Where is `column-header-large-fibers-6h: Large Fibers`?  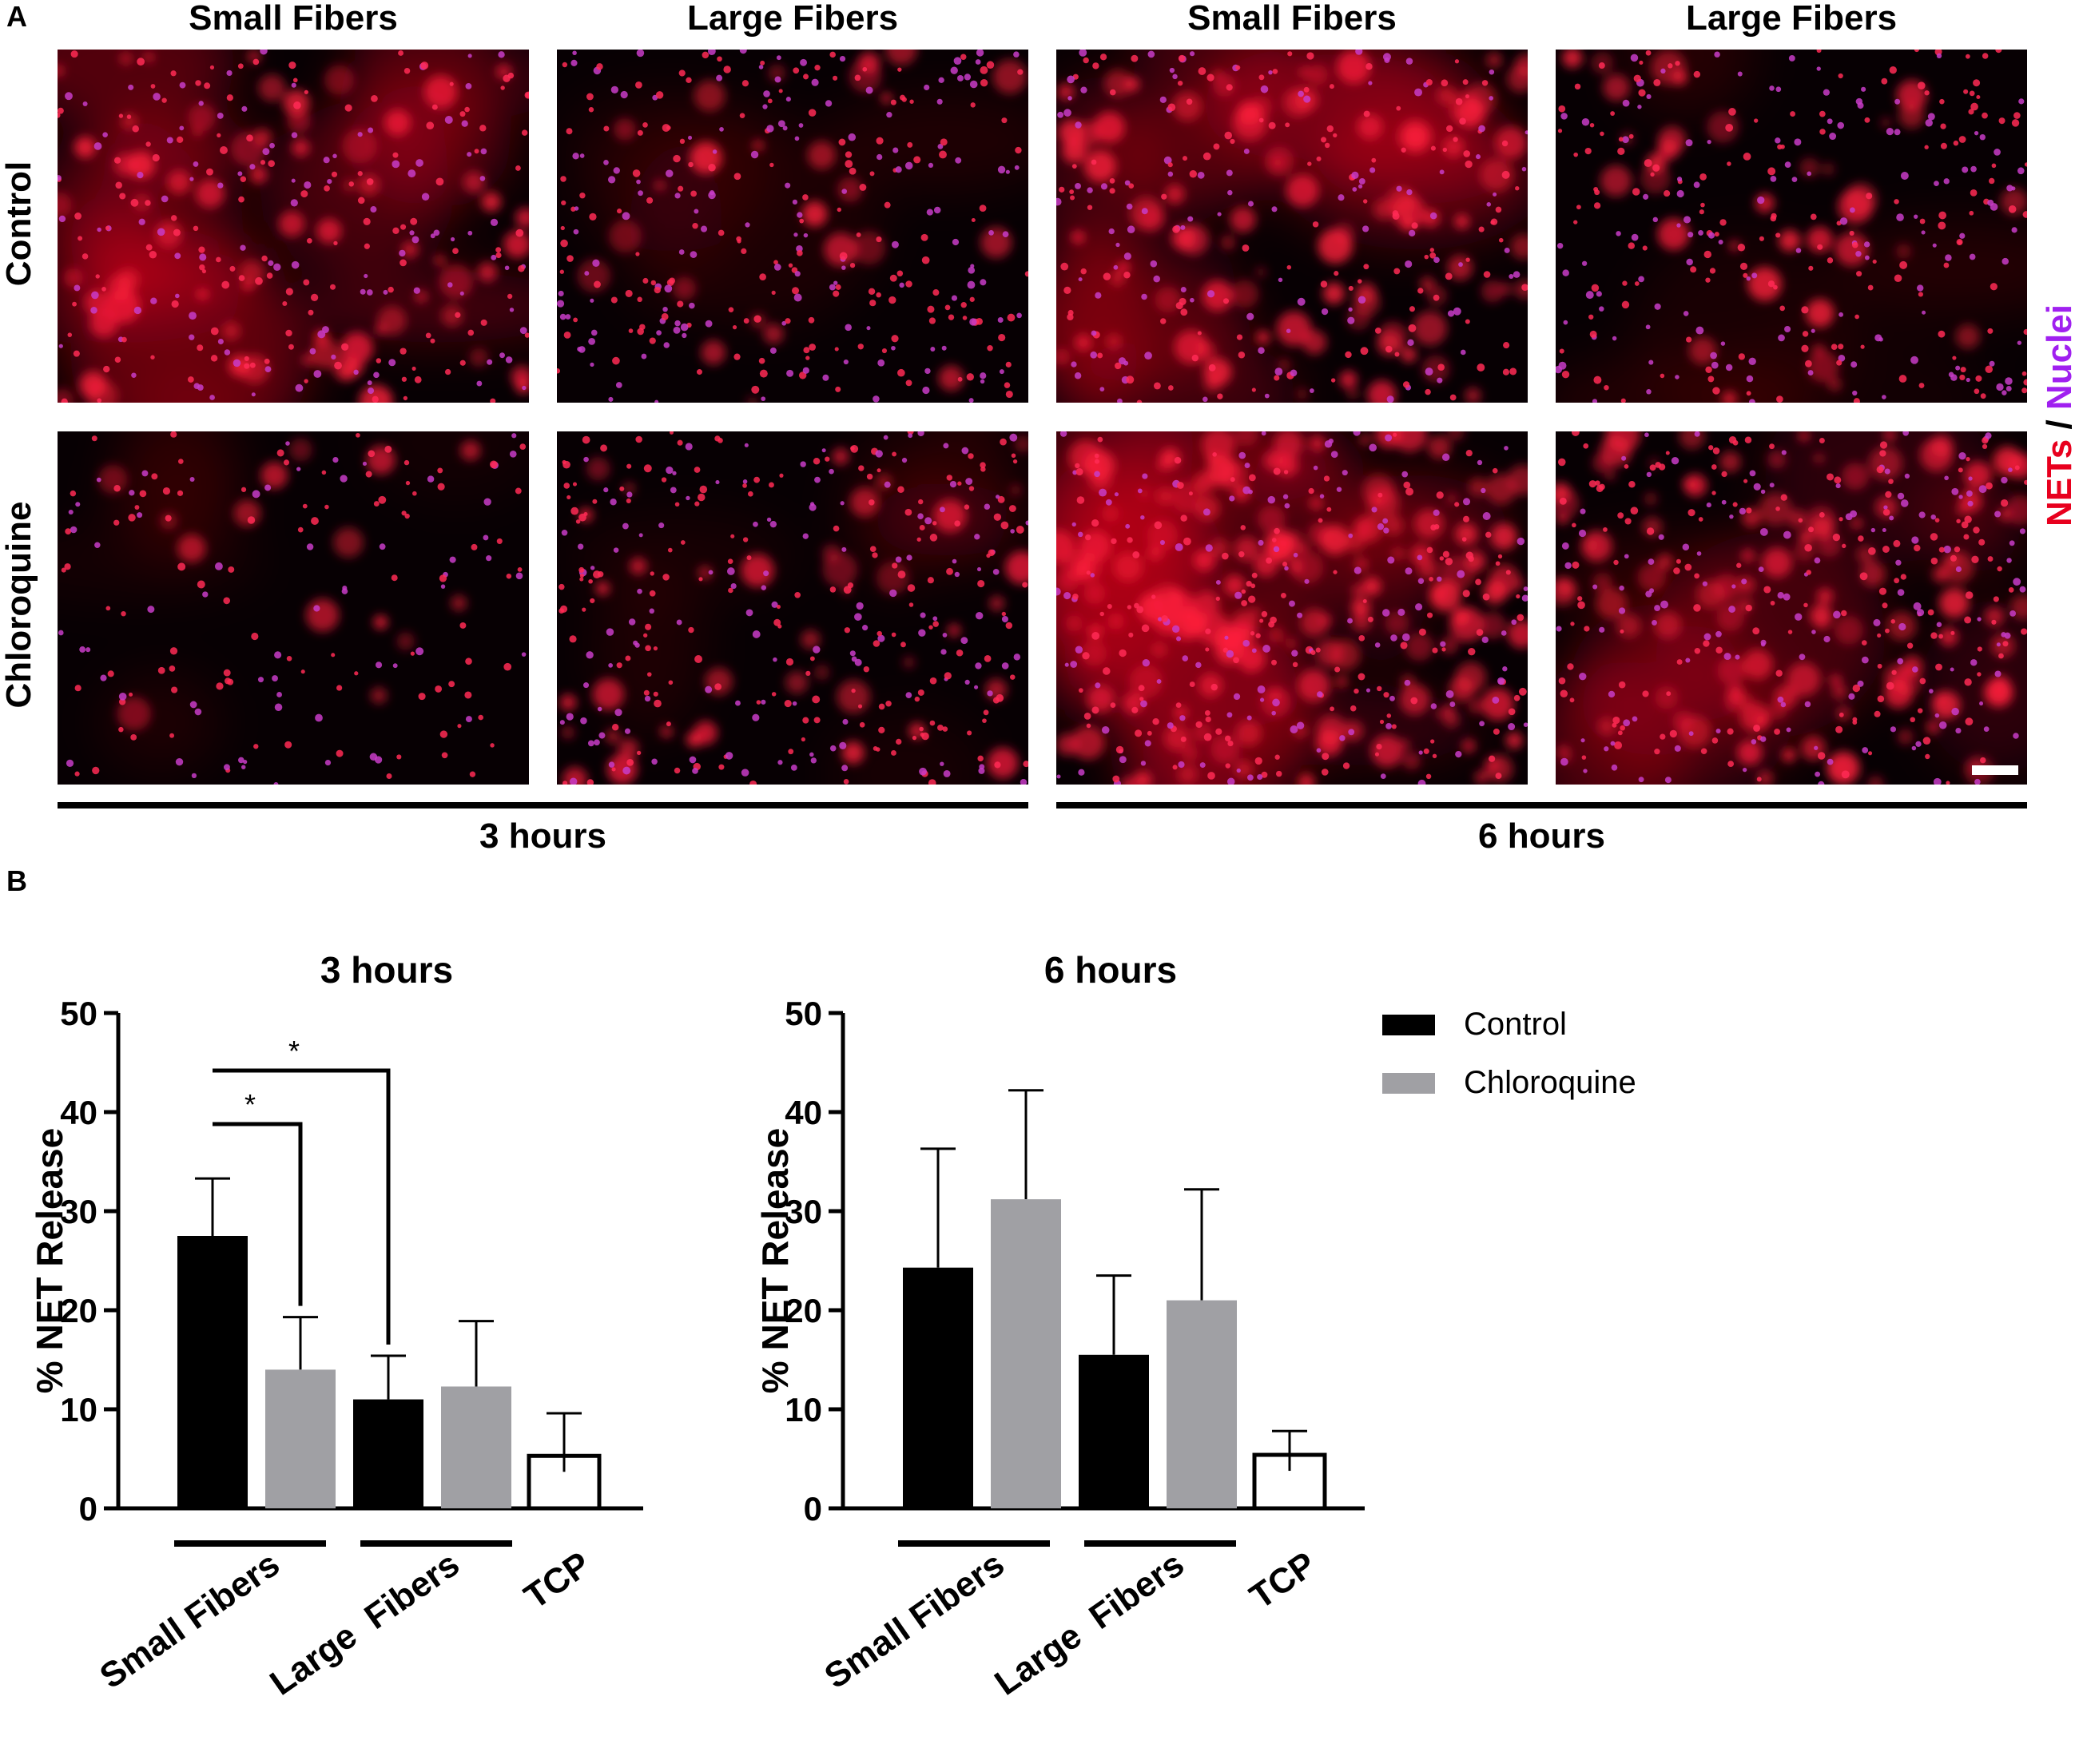 column-header-large-fibers-6h: Large Fibers is located at coordinates (1791, 19).